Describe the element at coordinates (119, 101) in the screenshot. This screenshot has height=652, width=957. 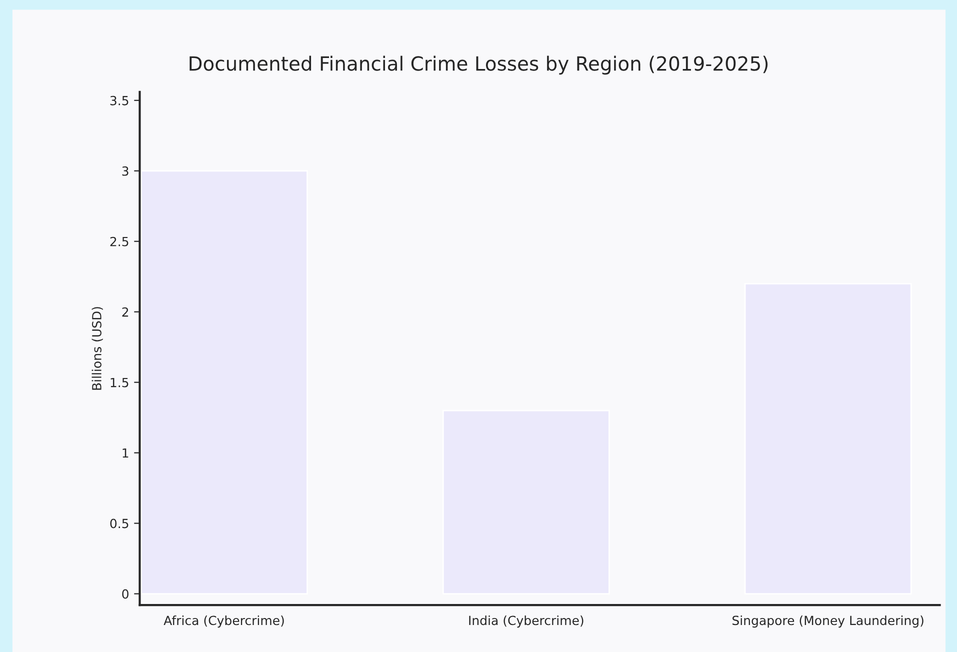
I see `y-tick-label: 3.5` at that location.